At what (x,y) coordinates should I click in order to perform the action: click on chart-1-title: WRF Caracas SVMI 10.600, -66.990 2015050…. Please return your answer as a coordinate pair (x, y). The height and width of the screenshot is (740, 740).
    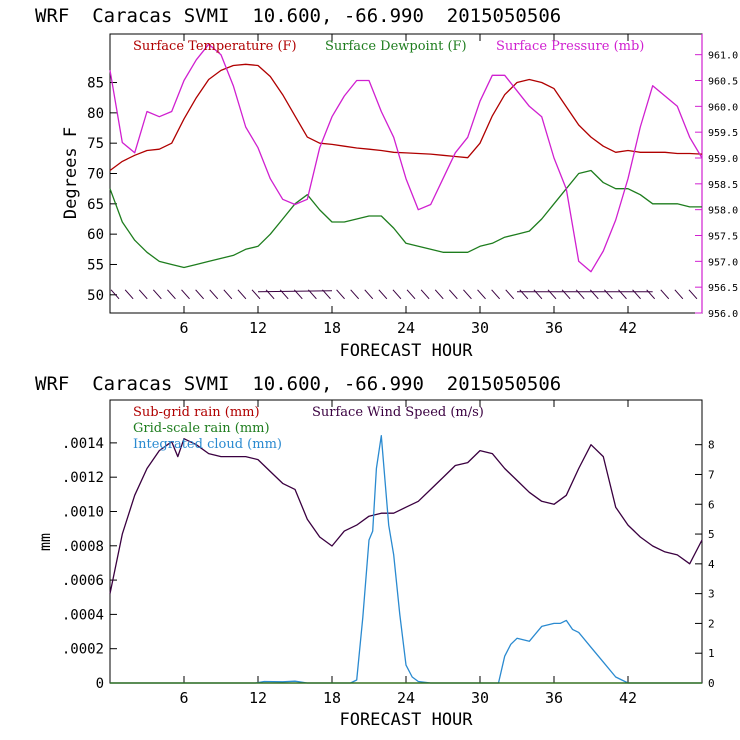
    Looking at the image, I should click on (298, 16).